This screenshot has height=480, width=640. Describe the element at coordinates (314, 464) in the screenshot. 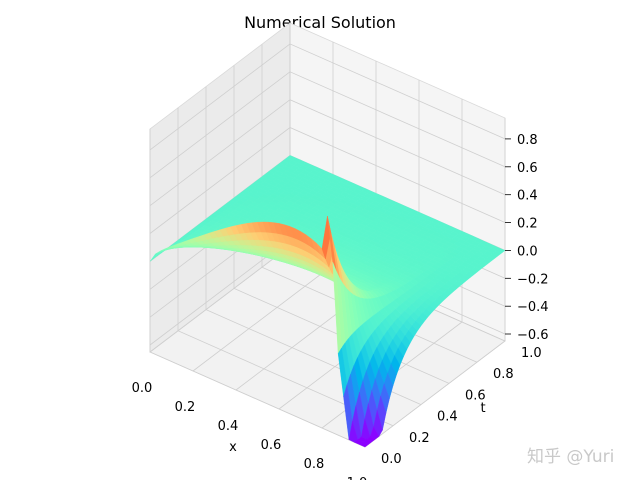

I see `x-tick-label: 0.8` at that location.